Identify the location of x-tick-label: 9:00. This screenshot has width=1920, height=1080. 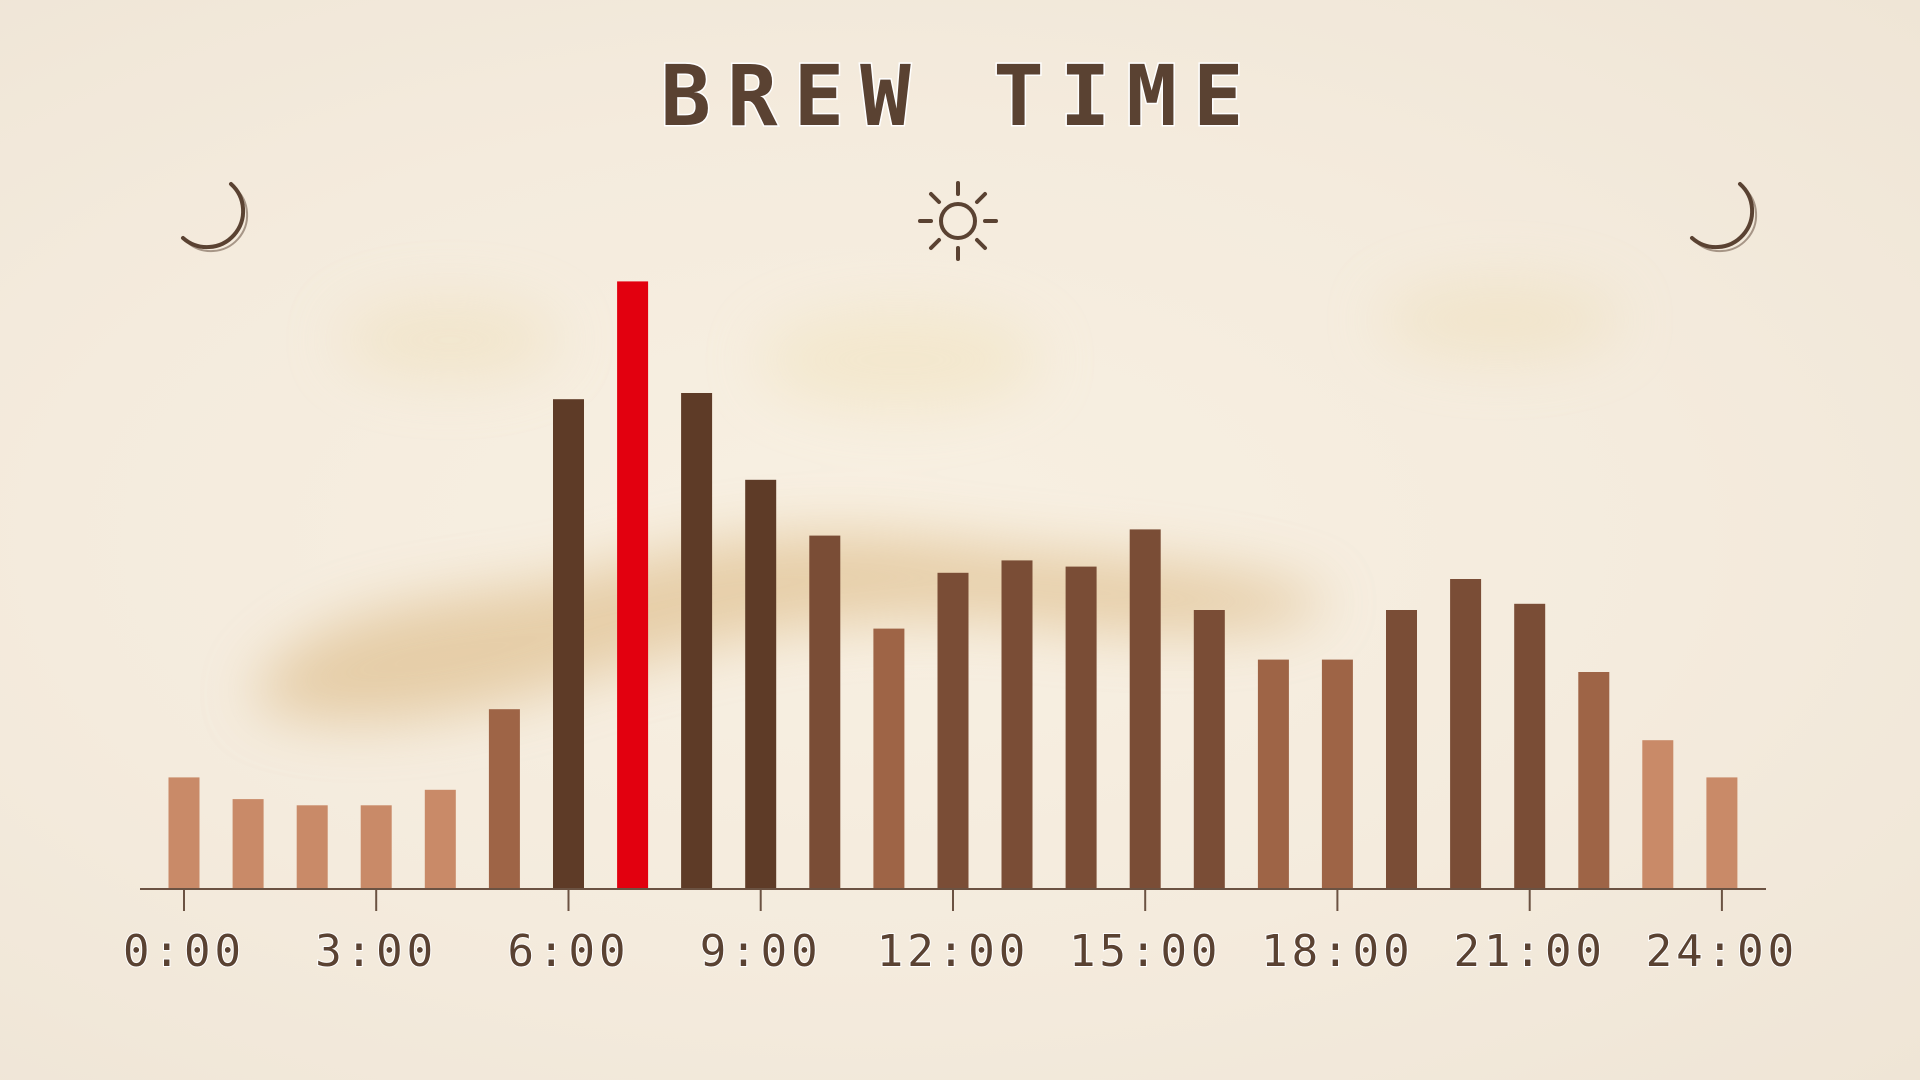
(761, 951).